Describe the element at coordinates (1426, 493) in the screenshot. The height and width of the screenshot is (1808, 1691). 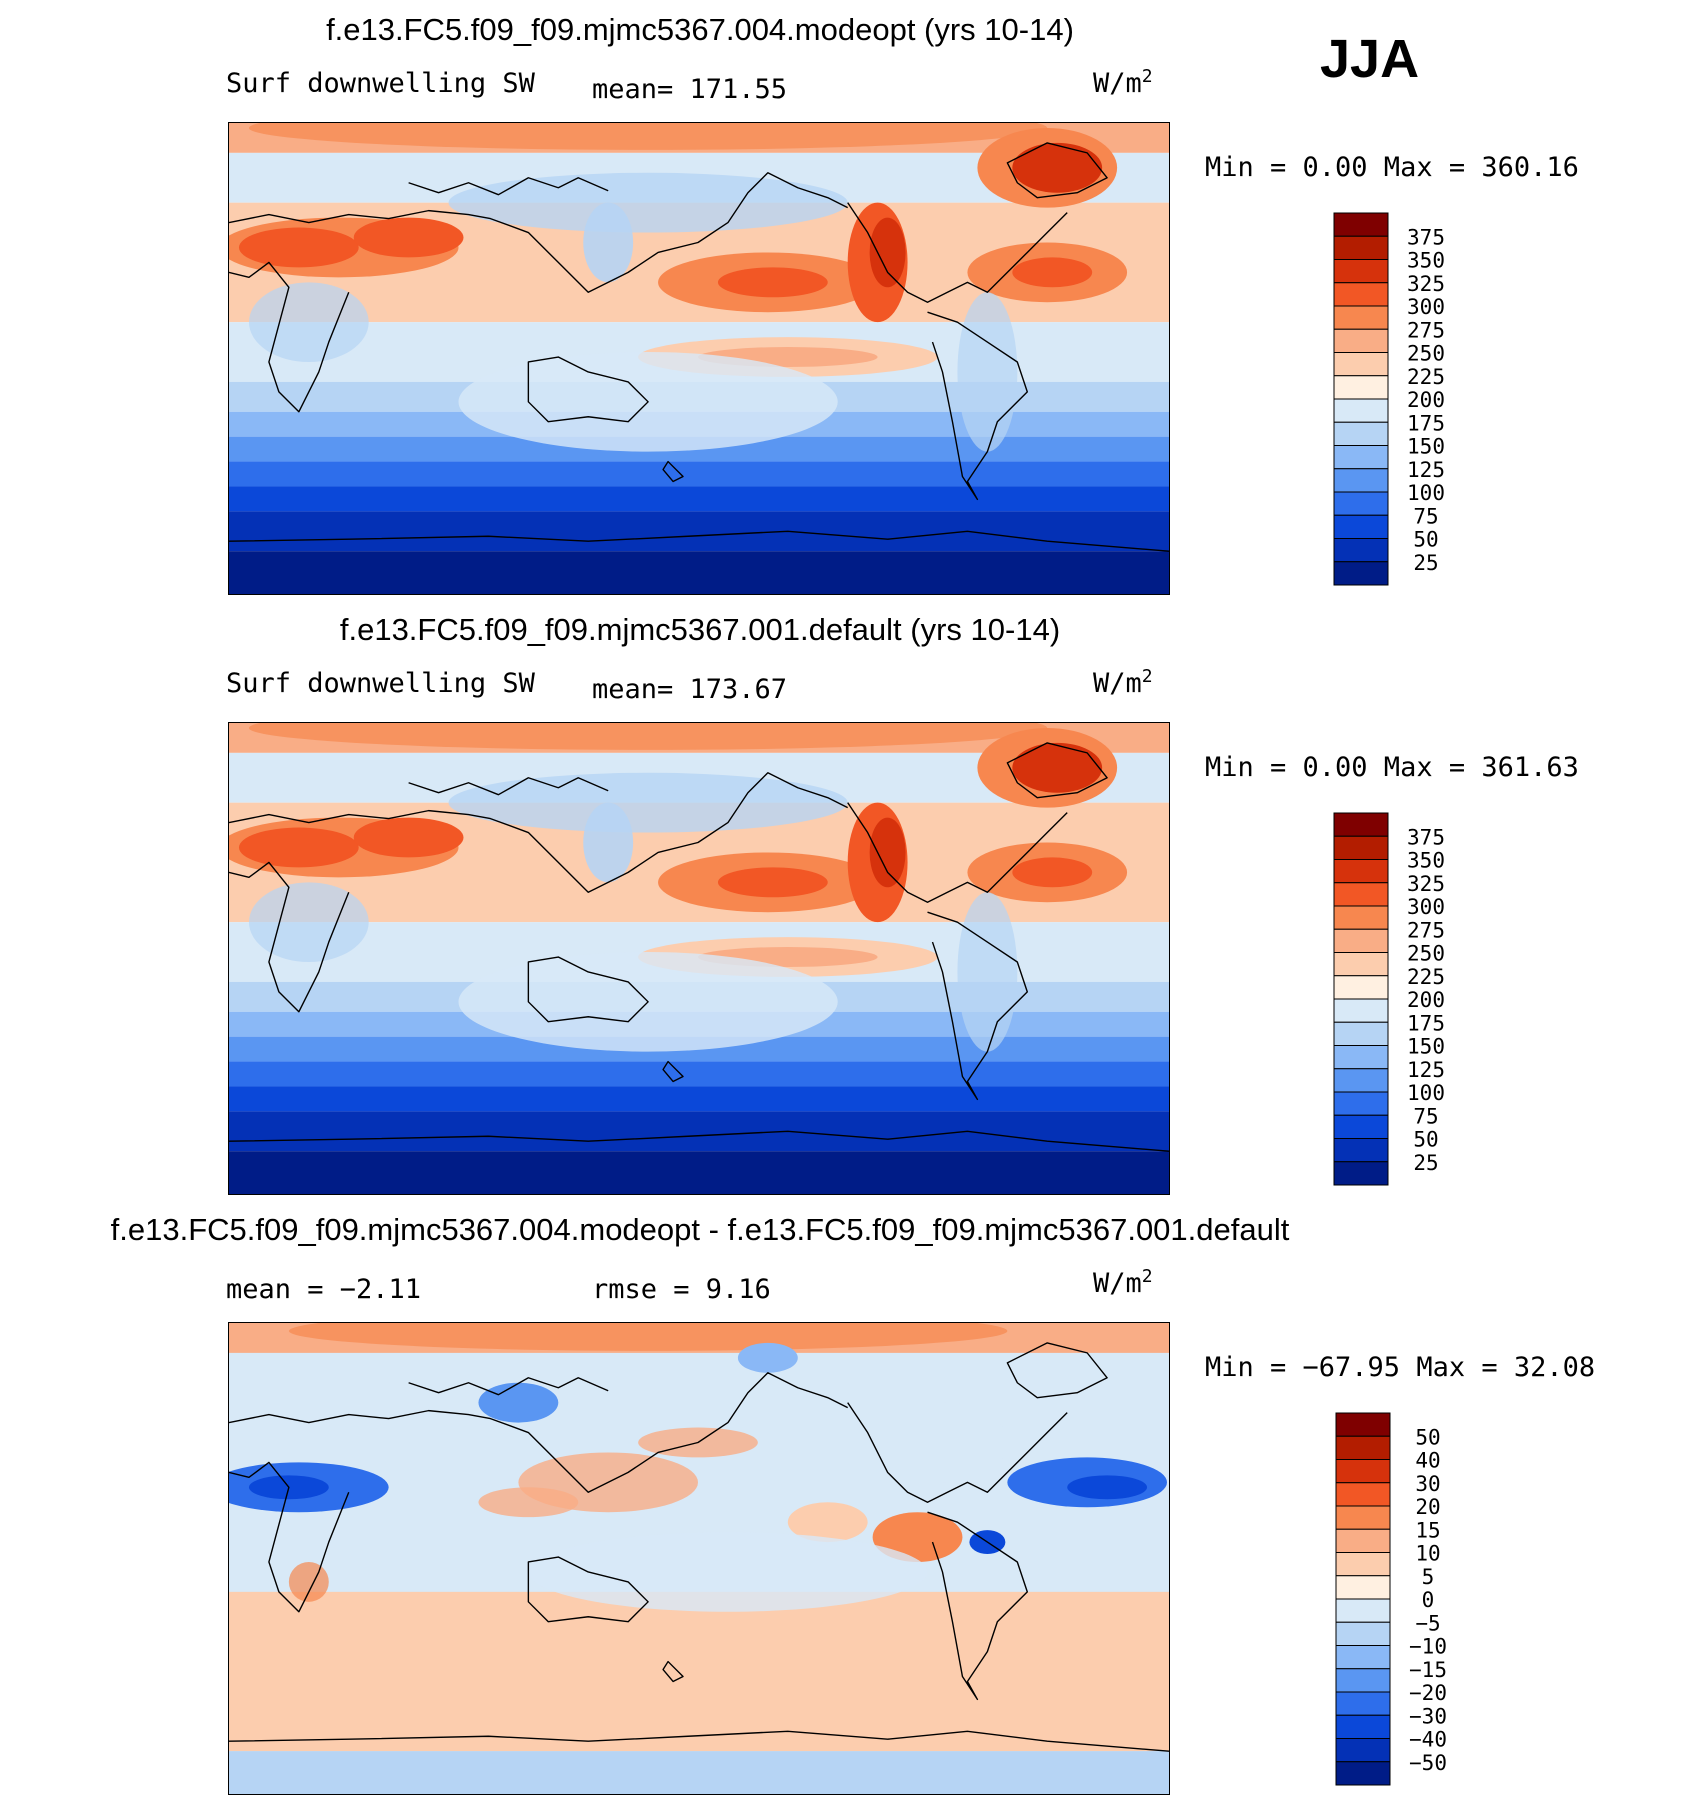
I see `colorbar-tick-label: 100` at that location.